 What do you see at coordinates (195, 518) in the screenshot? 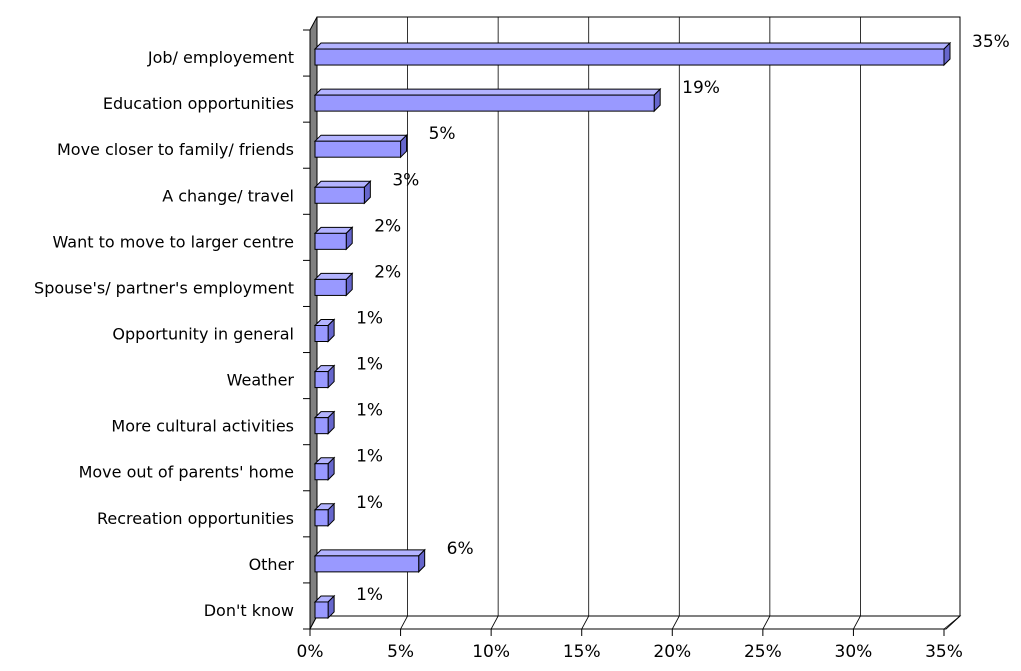
I see `category-label: Recreation opportunities` at bounding box center [195, 518].